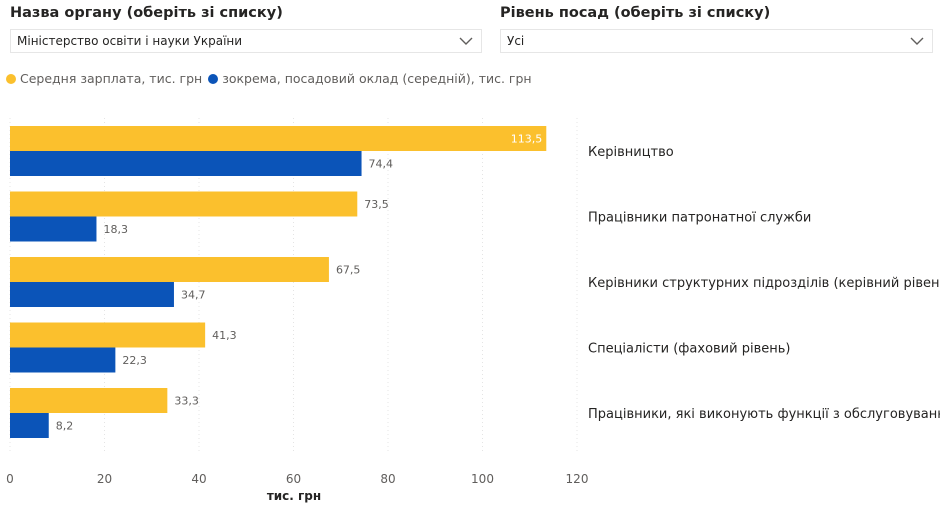  I want to click on organ-dropdown: Міністерство освіти і науки України, so click(246, 41).